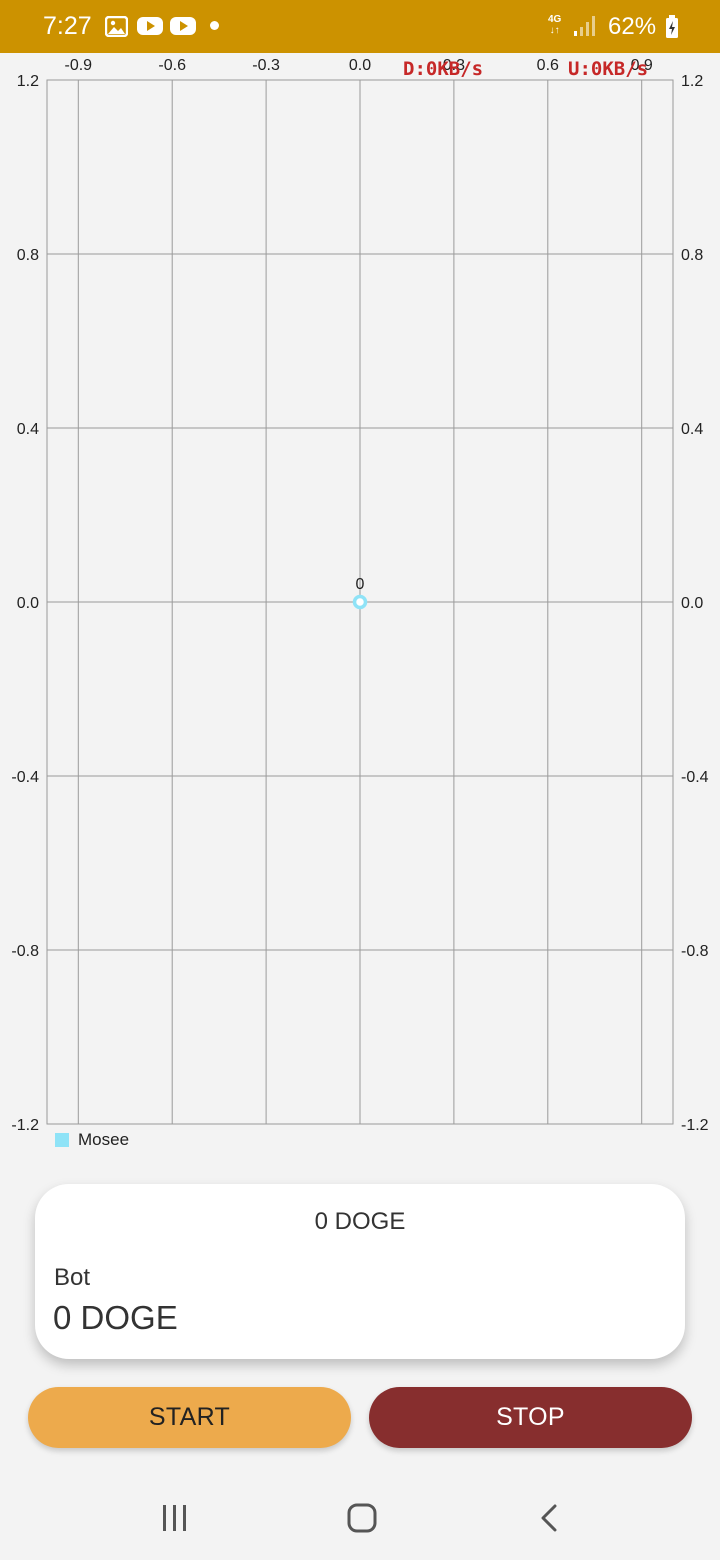  What do you see at coordinates (360, 1221) in the screenshot?
I see `total-balance: 0 DOGE` at bounding box center [360, 1221].